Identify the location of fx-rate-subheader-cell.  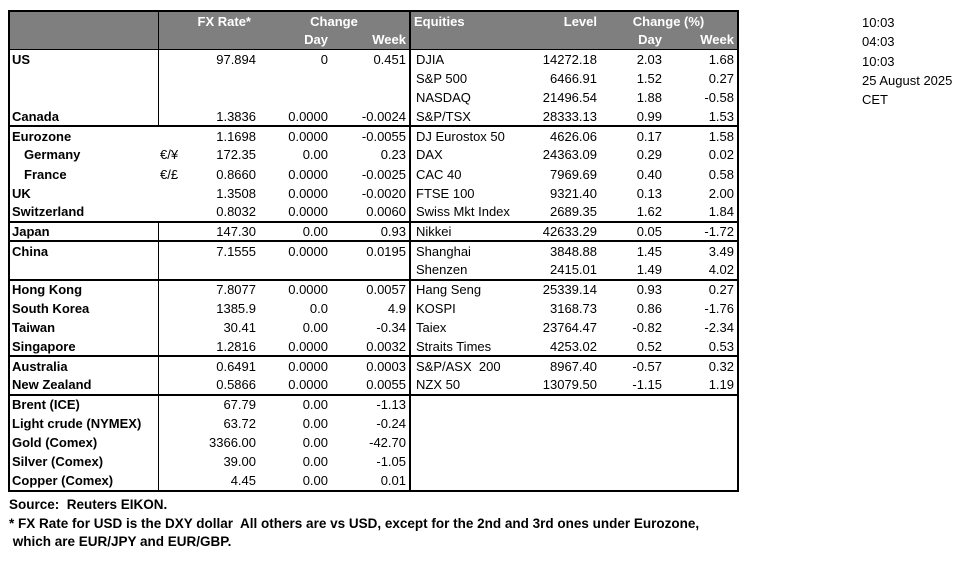
(226, 40).